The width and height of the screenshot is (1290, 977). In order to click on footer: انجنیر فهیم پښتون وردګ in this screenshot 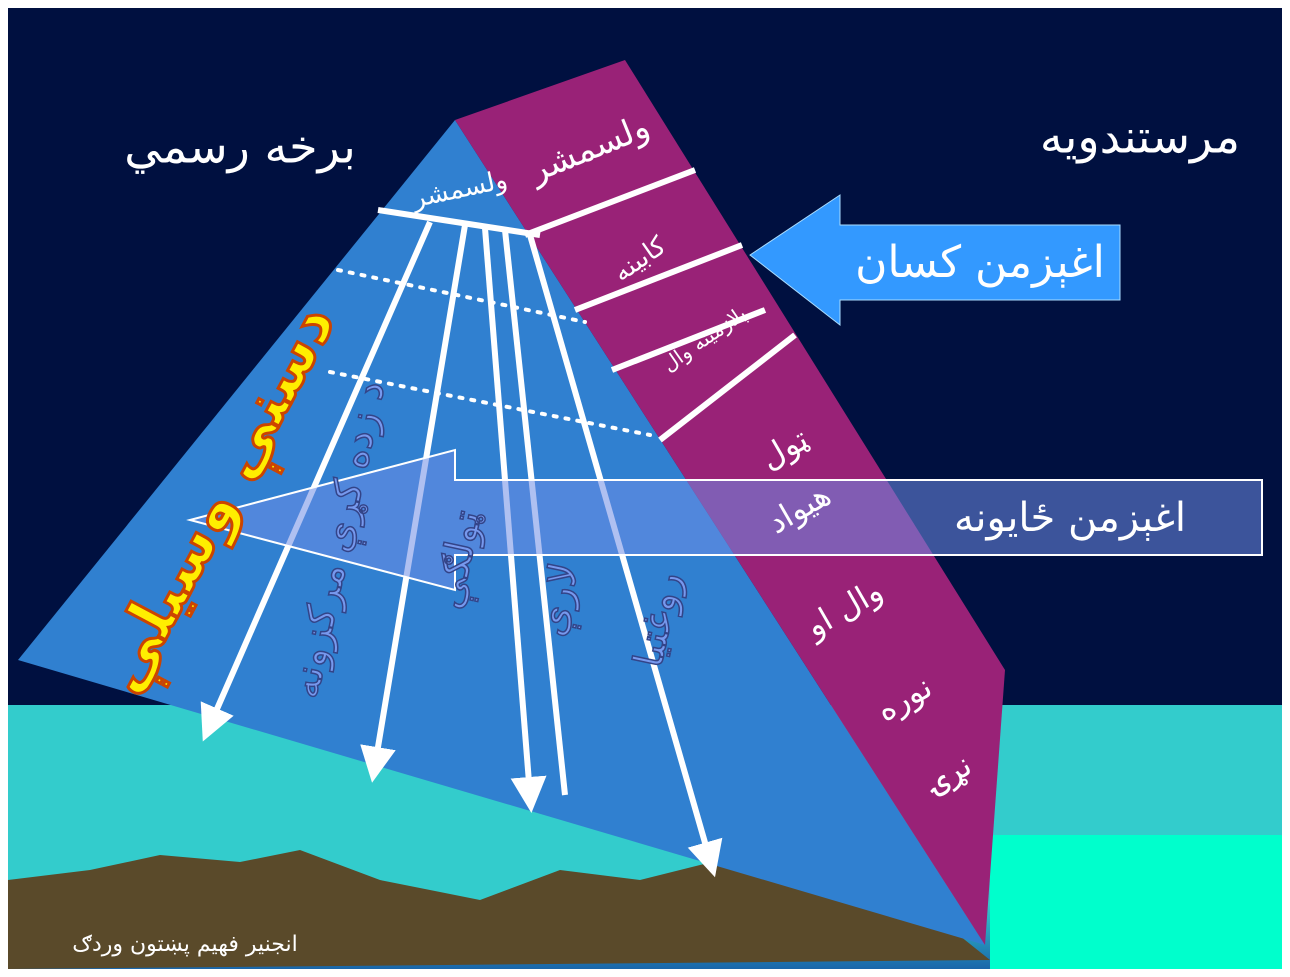, I will do `click(184, 944)`.